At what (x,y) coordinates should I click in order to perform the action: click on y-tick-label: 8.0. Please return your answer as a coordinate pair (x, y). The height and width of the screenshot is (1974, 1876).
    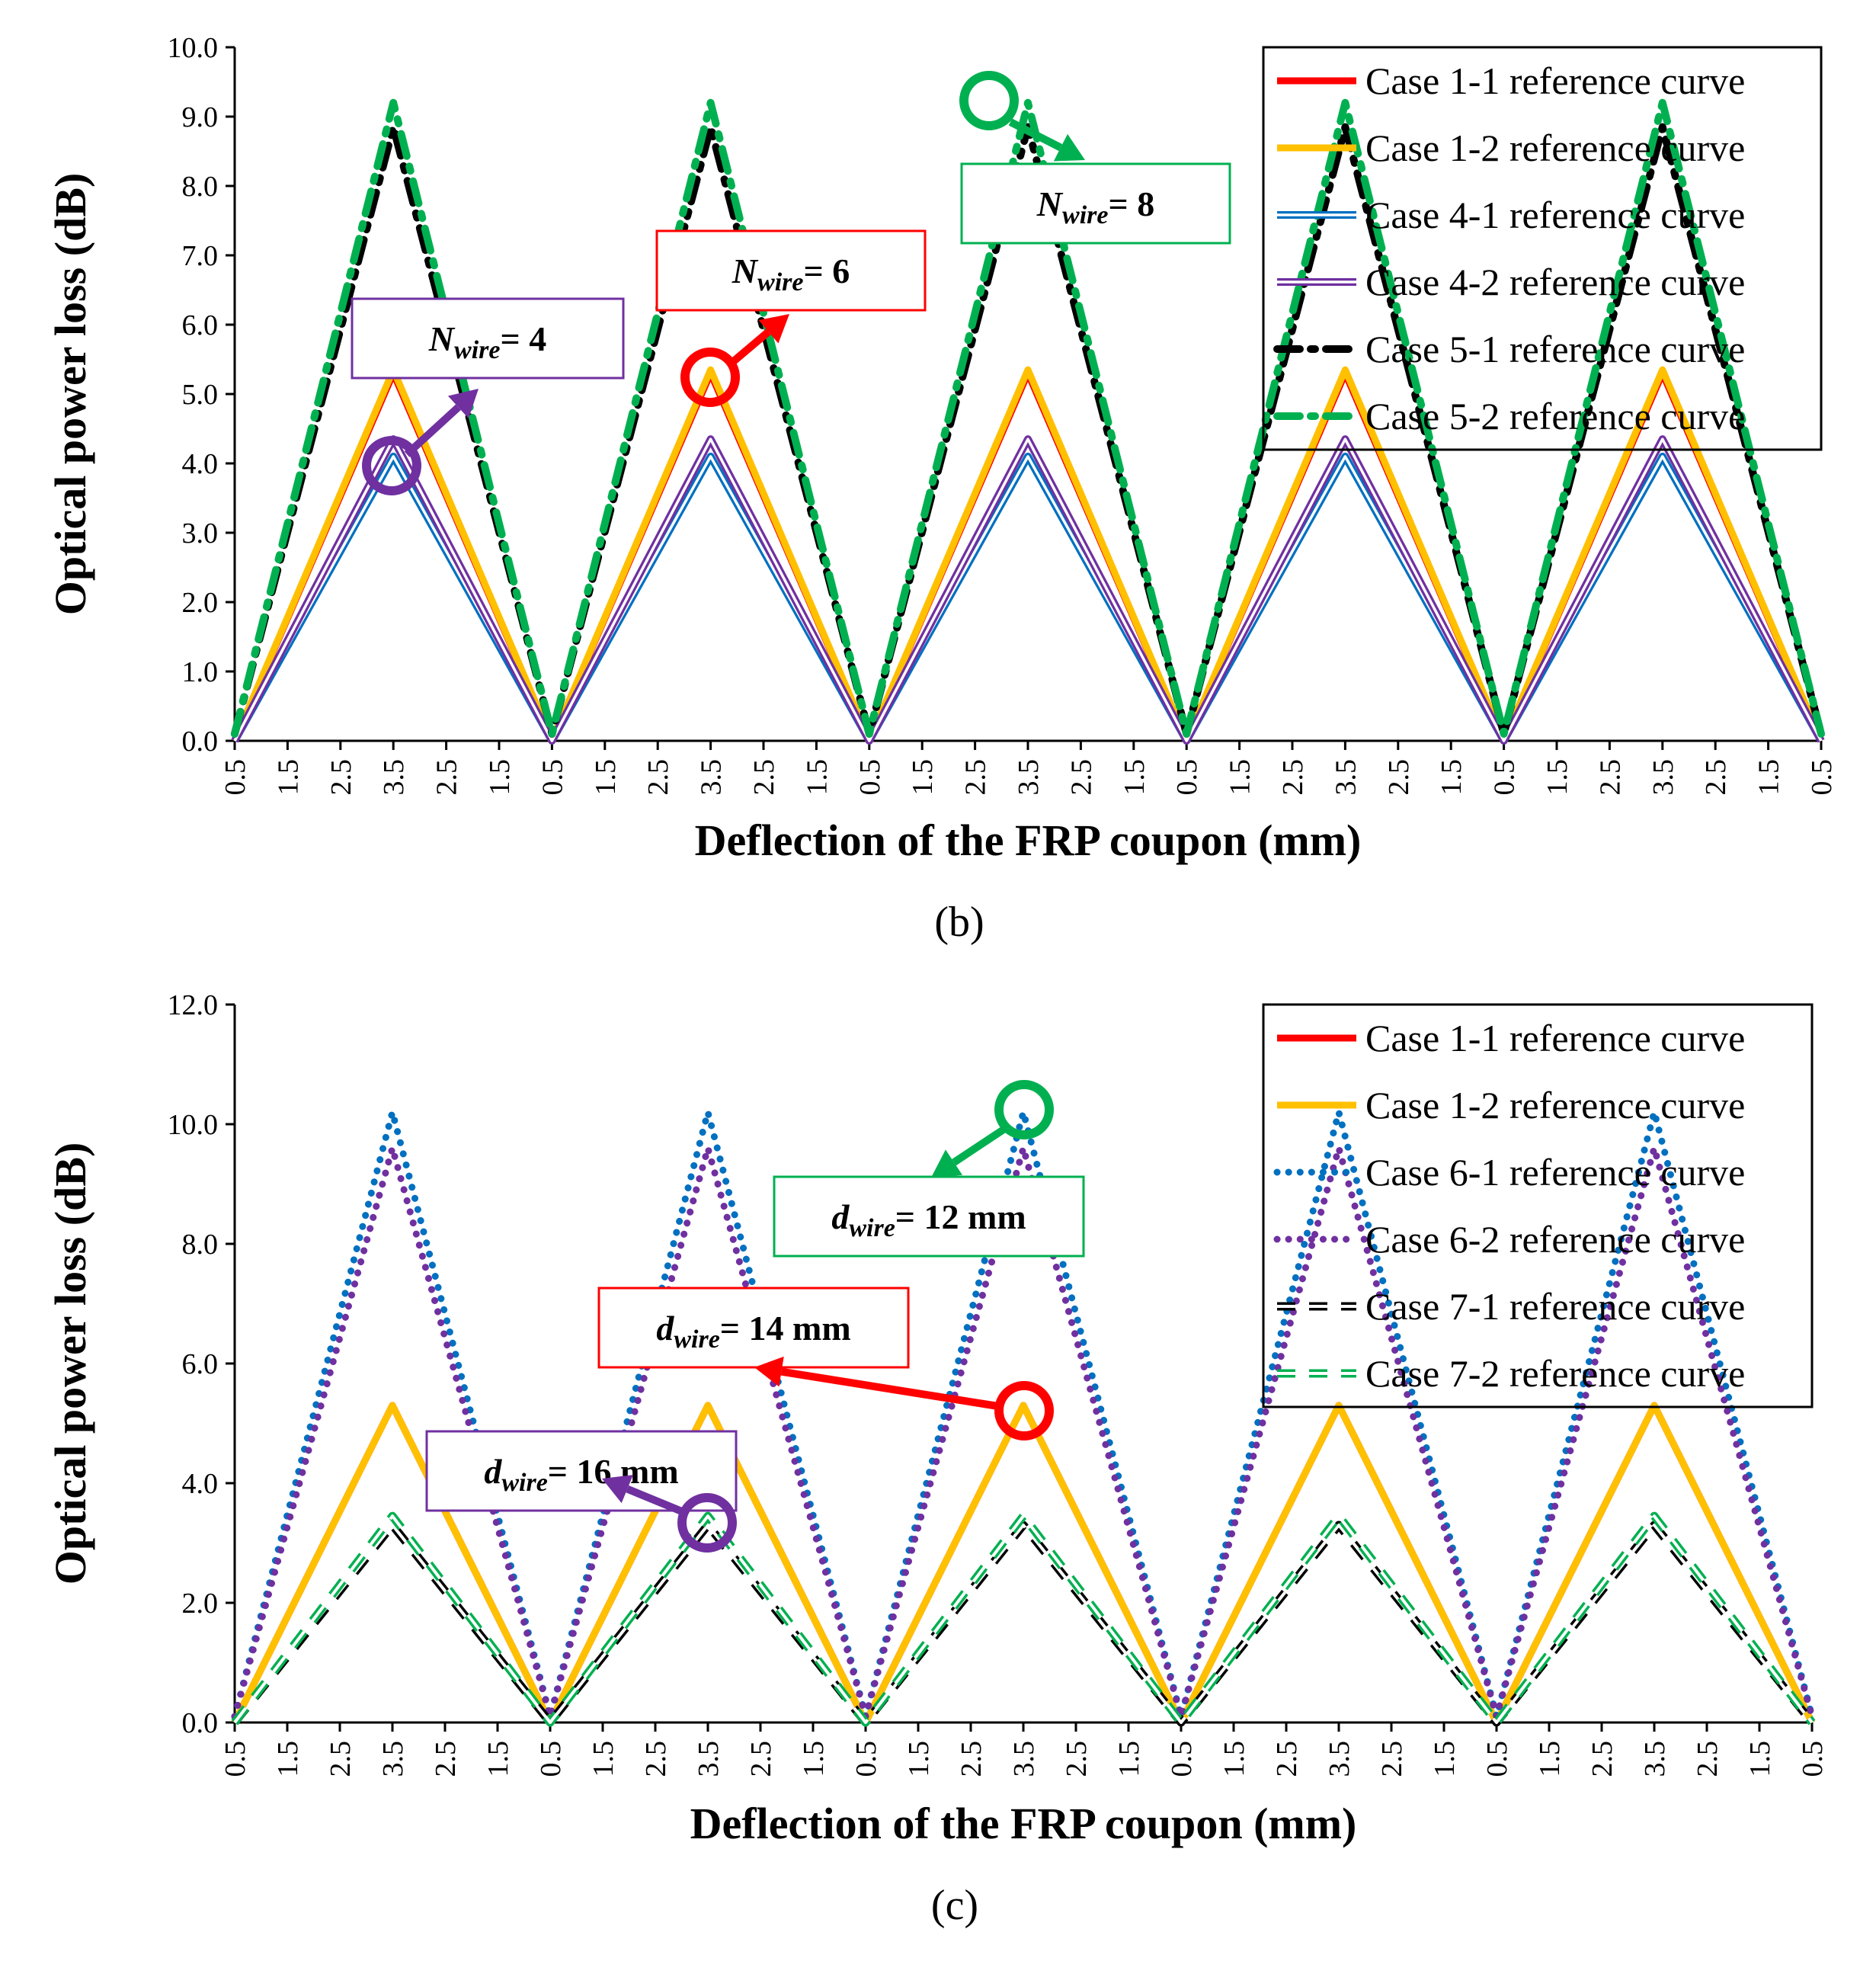
    Looking at the image, I should click on (200, 1245).